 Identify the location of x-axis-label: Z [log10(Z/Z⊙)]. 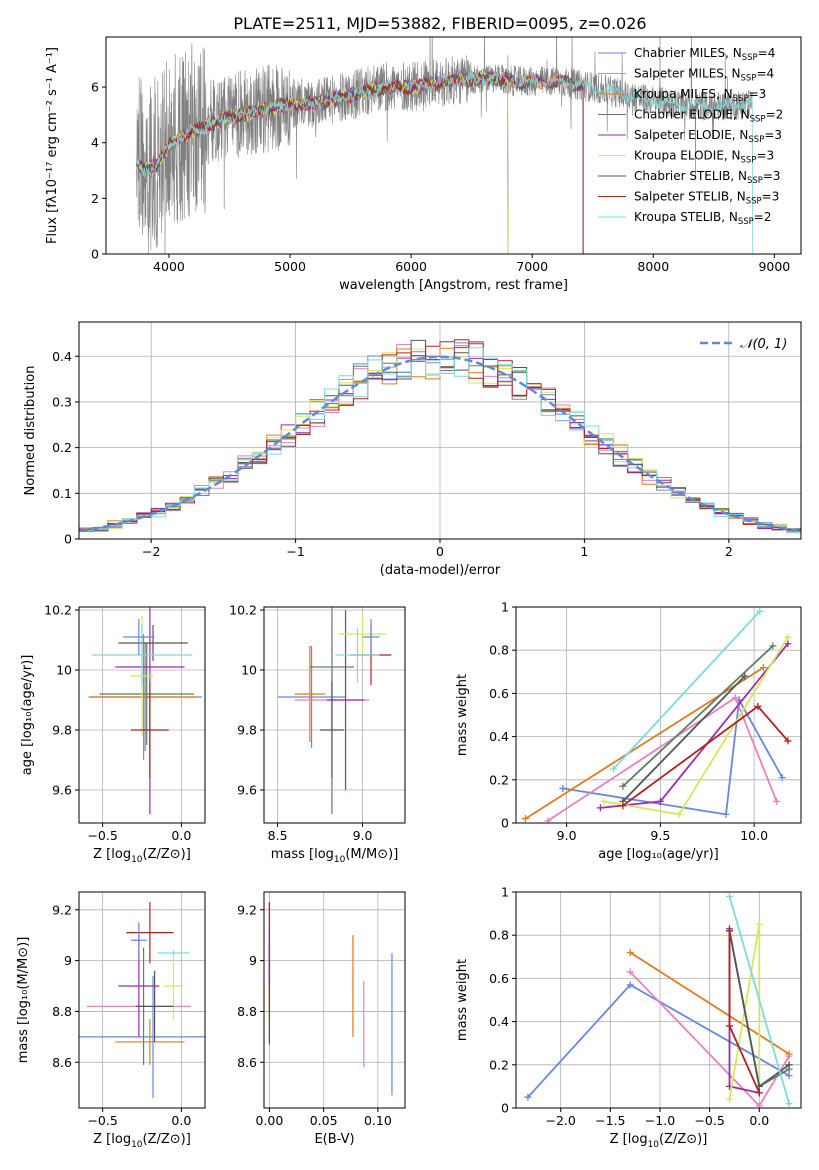
(659, 1141).